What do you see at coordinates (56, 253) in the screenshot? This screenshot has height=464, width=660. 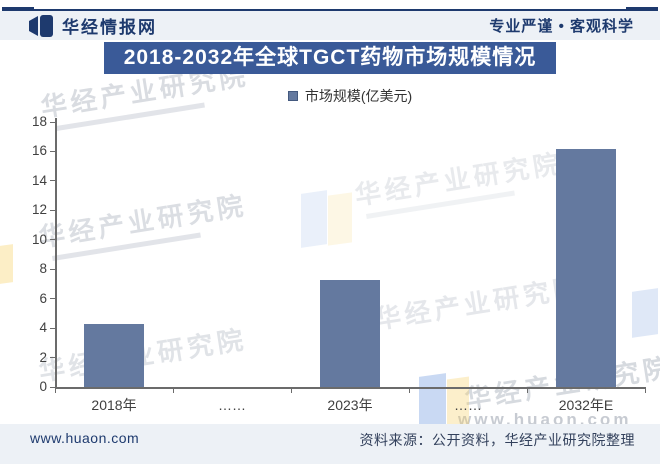 I see `y-axis-line` at bounding box center [56, 253].